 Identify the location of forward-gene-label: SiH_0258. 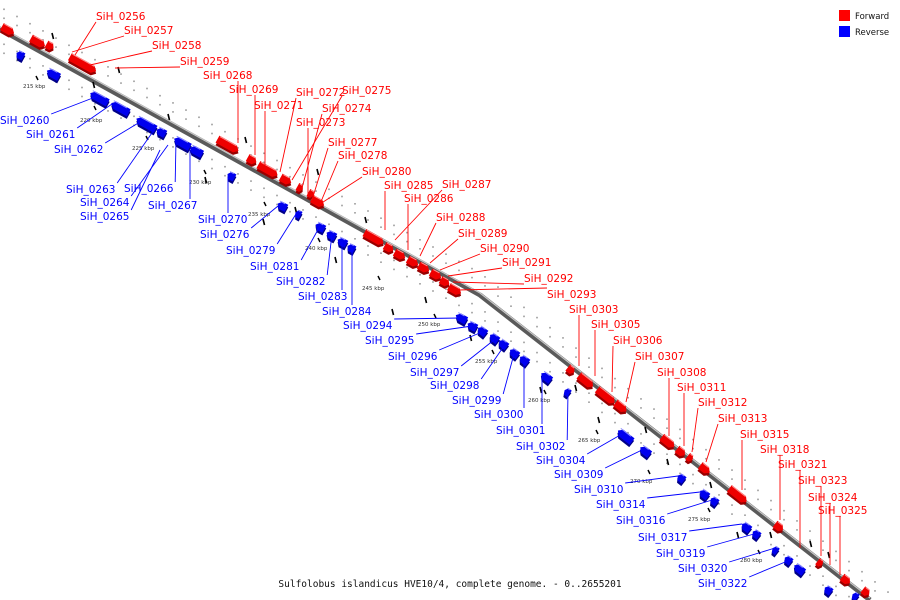
(176, 46).